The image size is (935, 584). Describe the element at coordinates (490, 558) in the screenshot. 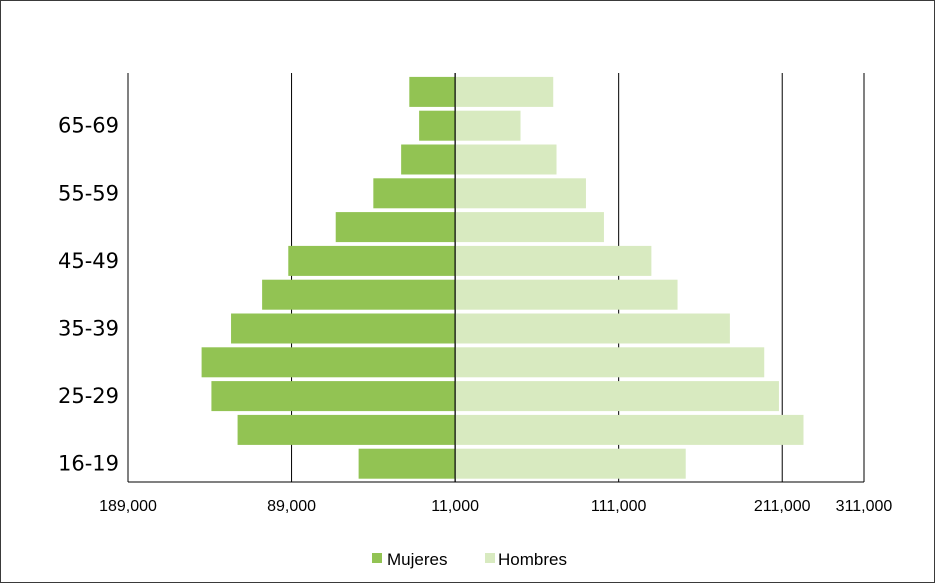

I see `legend-swatch-hombres` at that location.